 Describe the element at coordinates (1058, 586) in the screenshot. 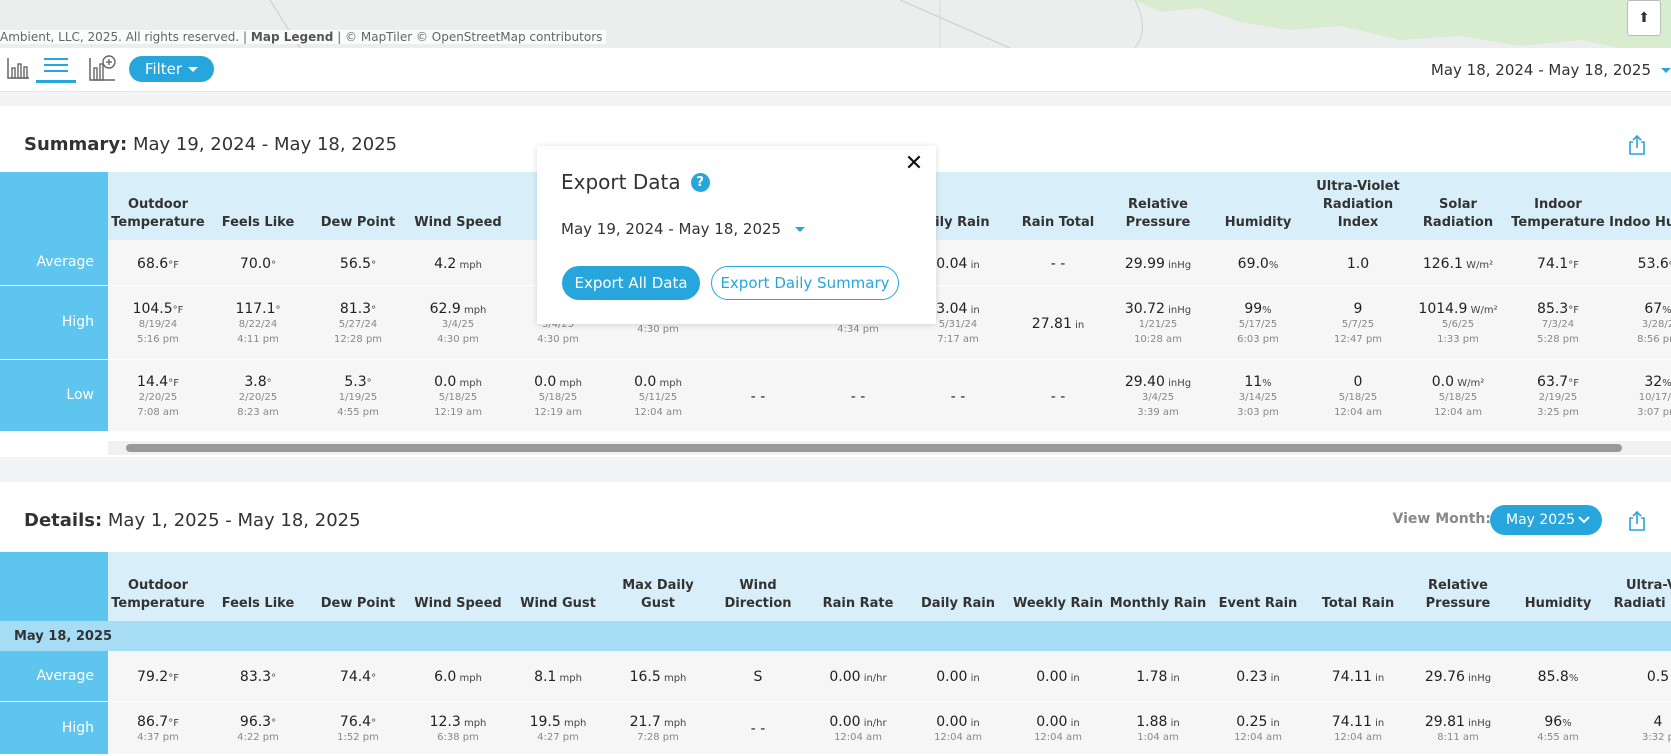

I see `column-header: Weekly Rain` at that location.